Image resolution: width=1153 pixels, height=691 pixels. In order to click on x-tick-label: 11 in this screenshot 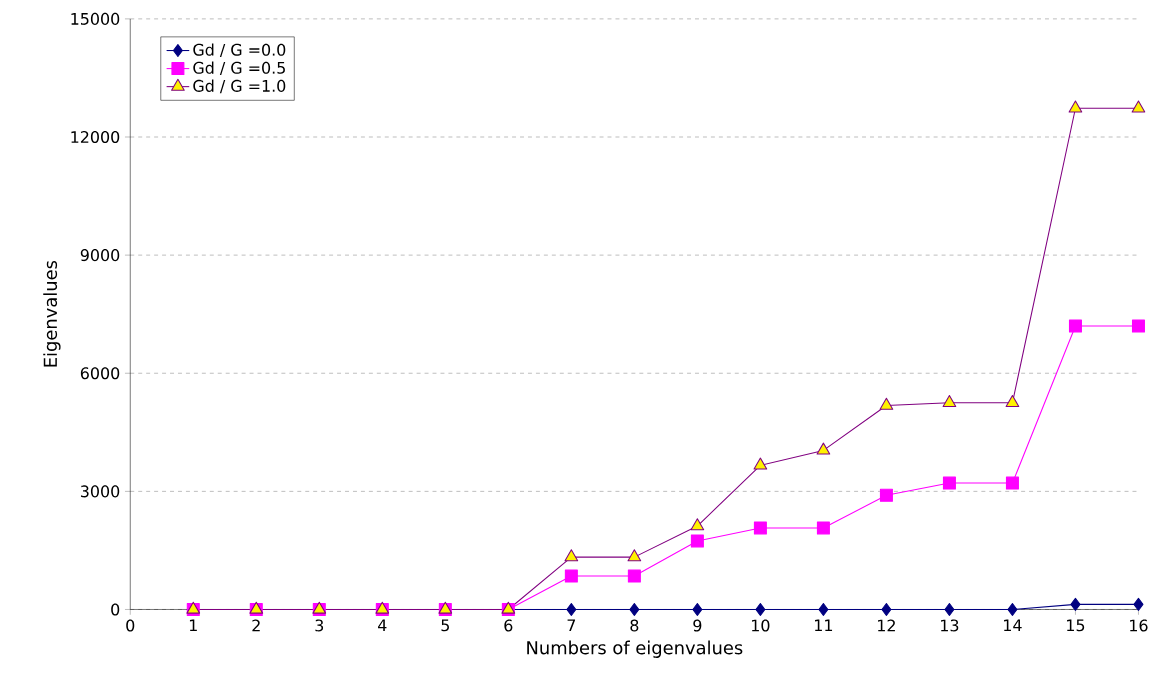, I will do `click(824, 625)`.